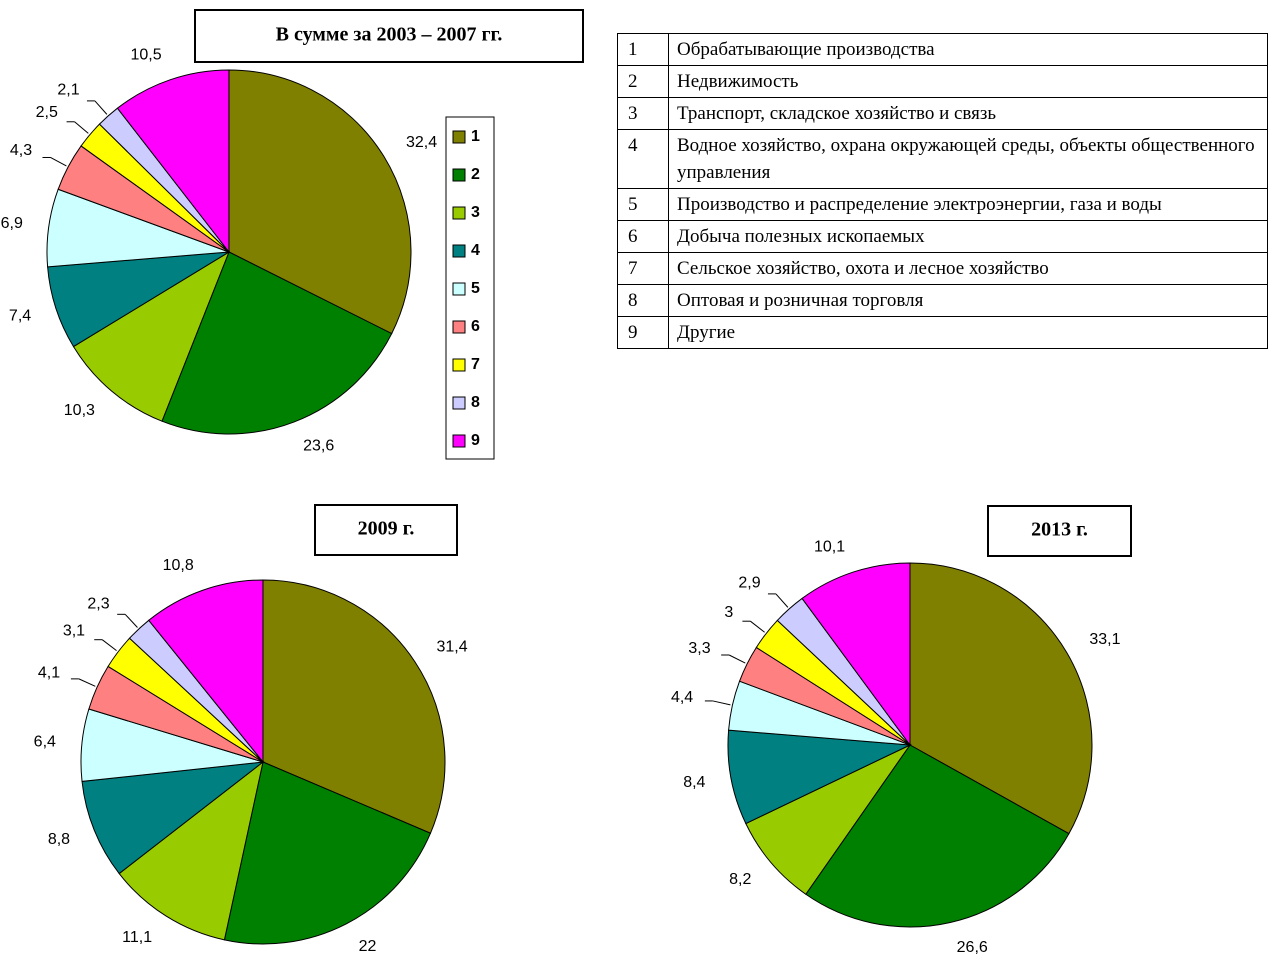 The width and height of the screenshot is (1268, 957). I want to click on value-label: 4,3, so click(21, 150).